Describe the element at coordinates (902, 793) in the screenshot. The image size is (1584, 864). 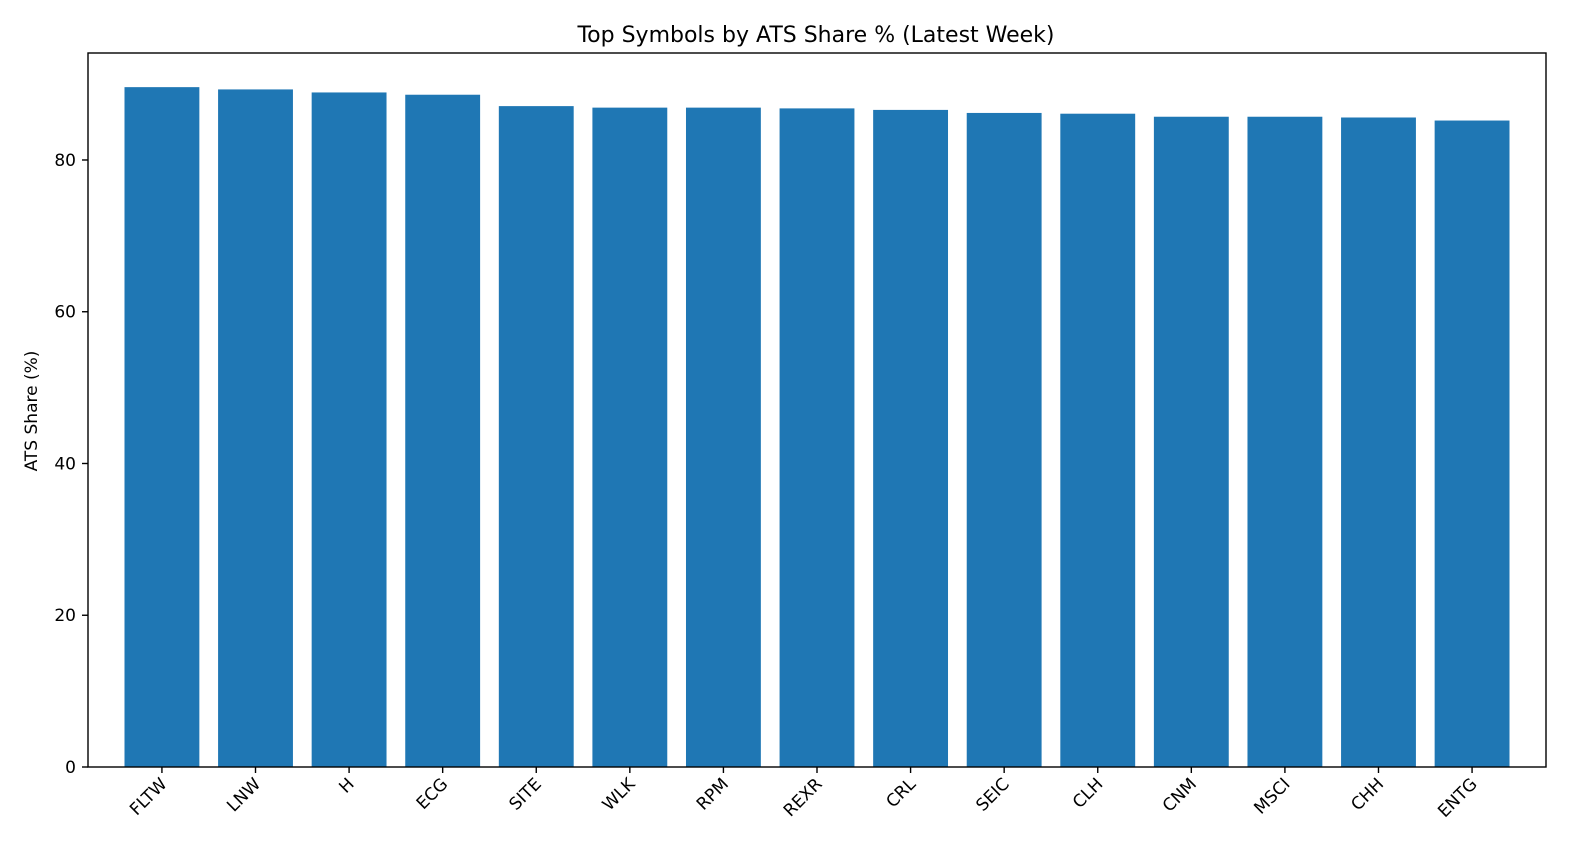
I see `x-tick-label: CRL` at that location.